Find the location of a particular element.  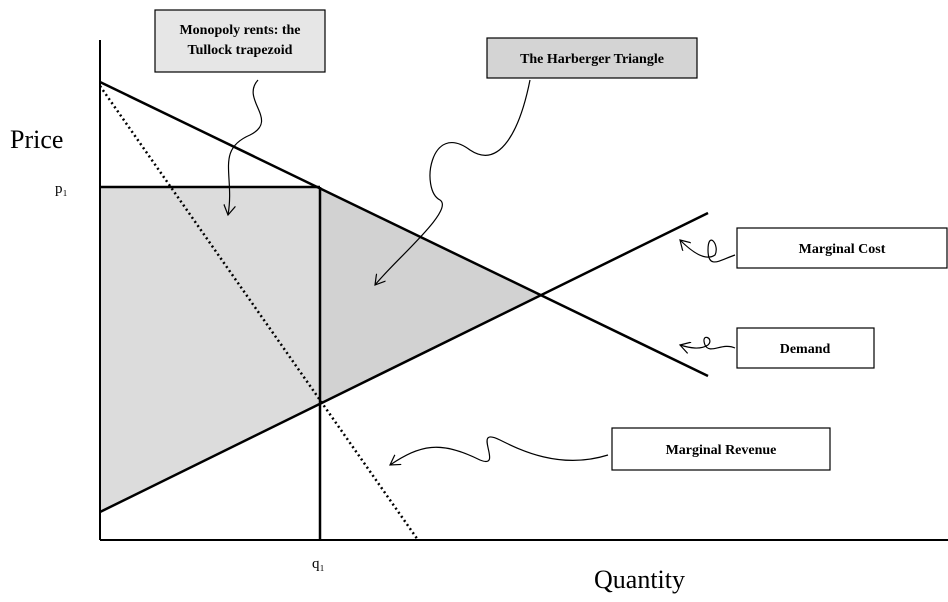

marginal-cost-box is located at coordinates (842, 248).